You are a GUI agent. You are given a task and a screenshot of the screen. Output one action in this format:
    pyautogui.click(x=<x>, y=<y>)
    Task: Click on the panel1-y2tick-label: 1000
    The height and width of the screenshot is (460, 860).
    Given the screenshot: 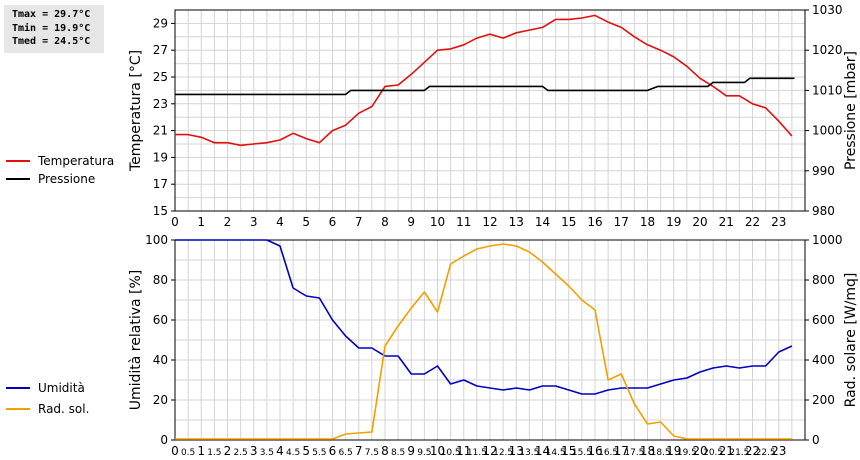 What is the action you would take?
    pyautogui.click(x=827, y=131)
    